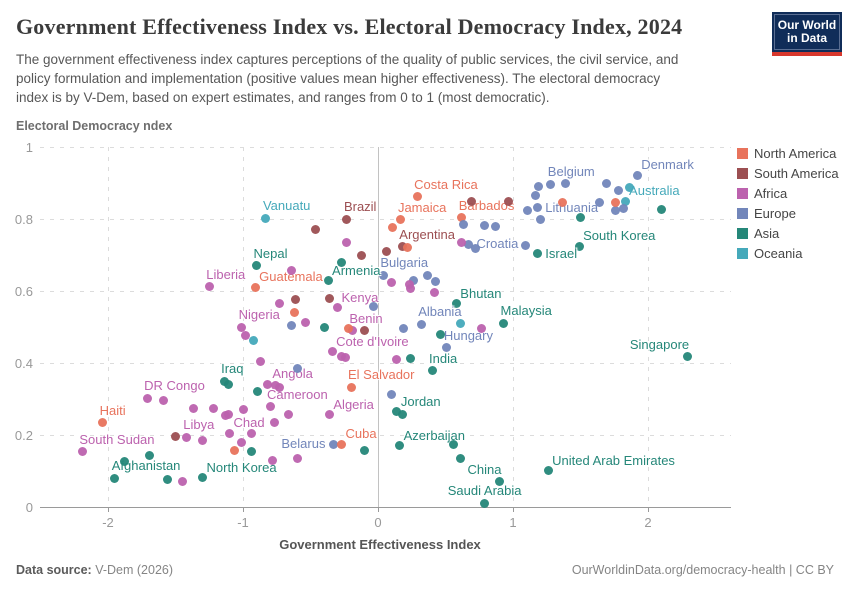  Describe the element at coordinates (202, 478) in the screenshot. I see `point-north-korea` at that location.